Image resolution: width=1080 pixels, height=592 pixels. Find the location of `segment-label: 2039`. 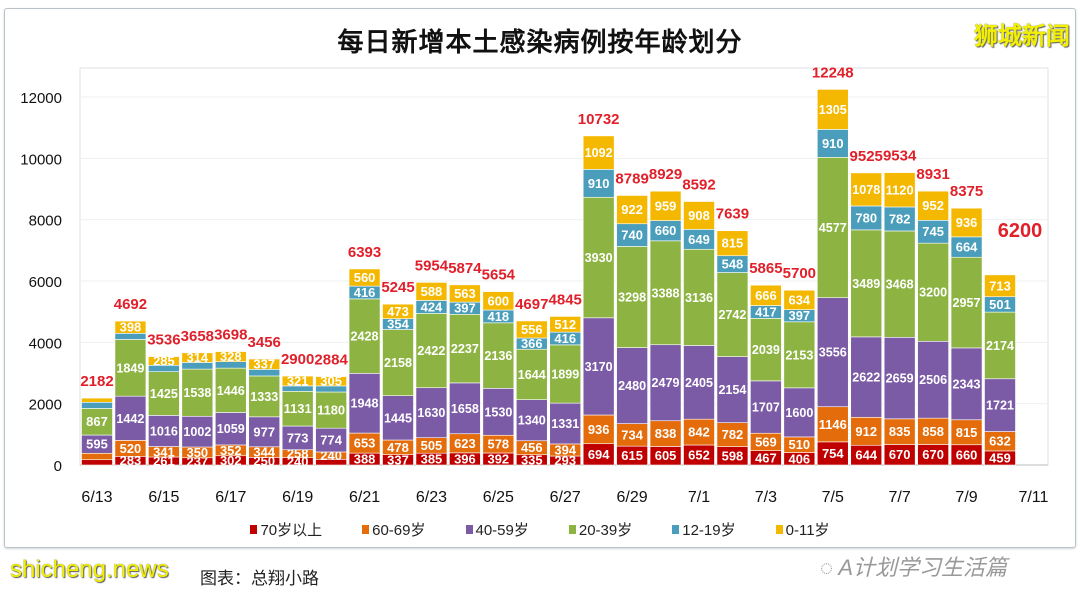

segment-label: 2039 is located at coordinates (766, 350).